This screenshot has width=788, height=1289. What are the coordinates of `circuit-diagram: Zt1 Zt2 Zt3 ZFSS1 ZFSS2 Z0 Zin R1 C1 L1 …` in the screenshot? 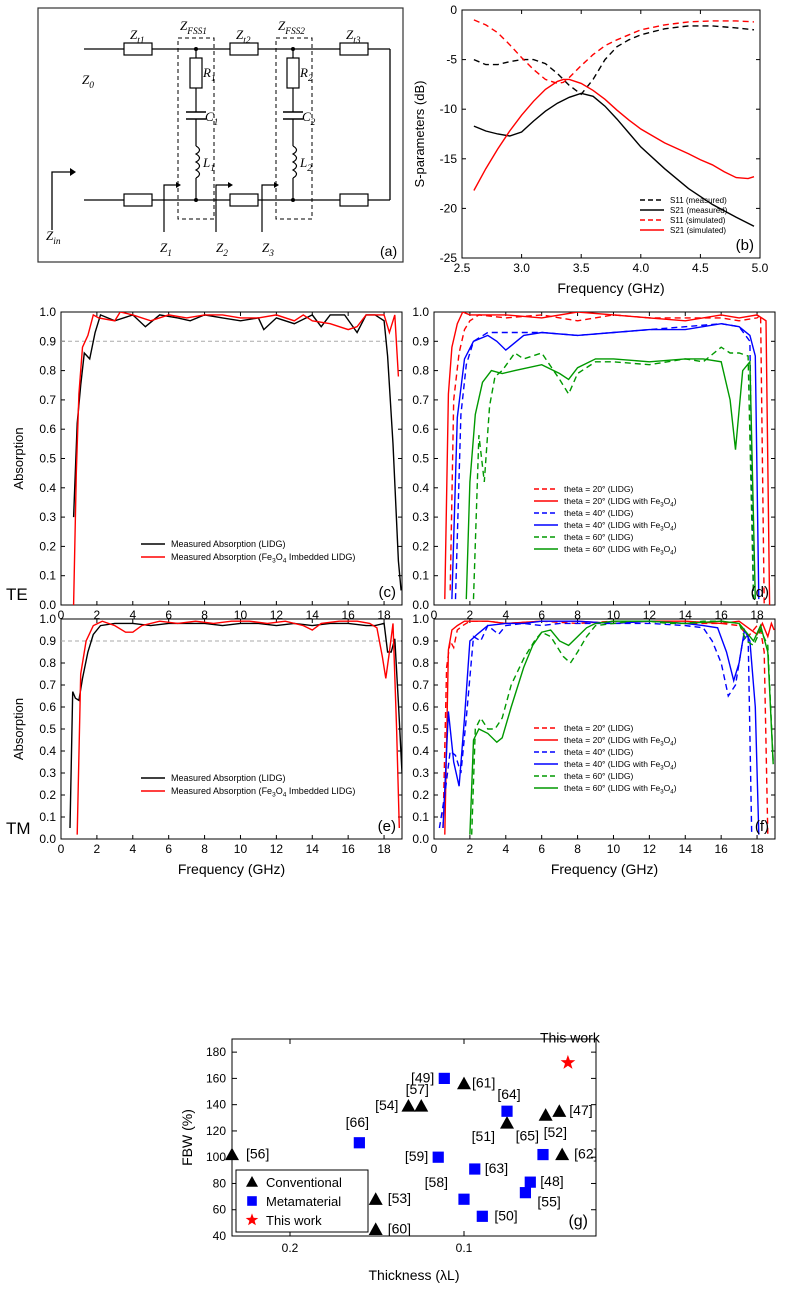 It's located at (220, 135).